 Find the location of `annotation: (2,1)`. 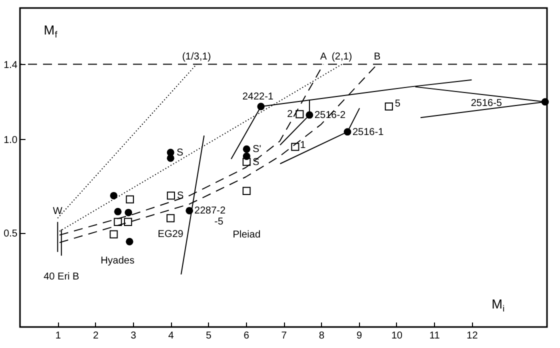

annotation: (2,1) is located at coordinates (342, 56).